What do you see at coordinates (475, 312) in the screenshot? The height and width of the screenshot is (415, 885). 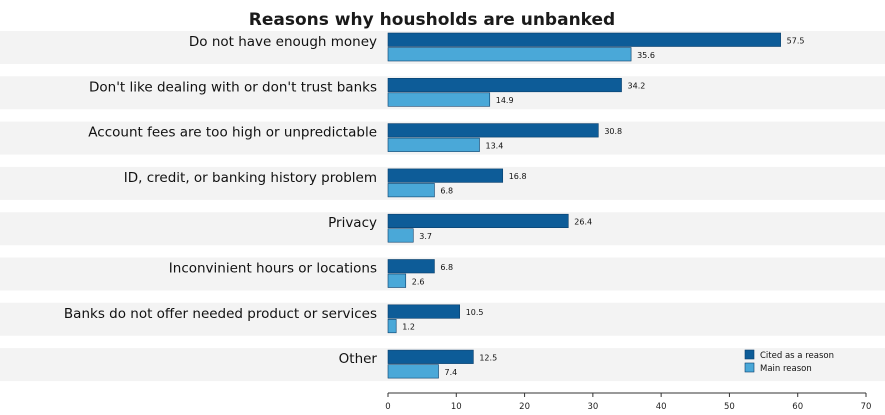 I see `bar-value-label: 10.5` at bounding box center [475, 312].